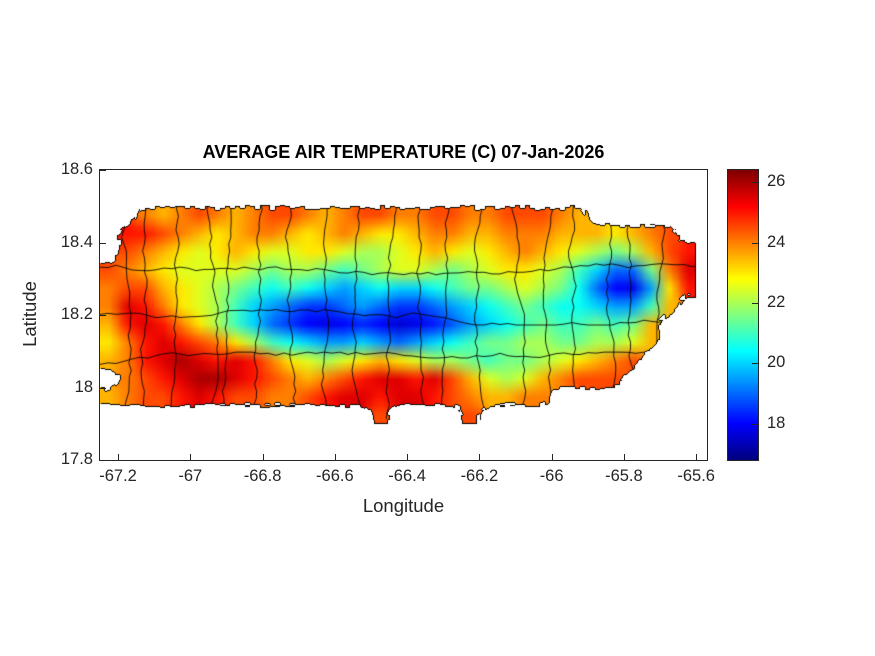 The height and width of the screenshot is (656, 875). I want to click on x-tick-label: -66.6, so click(335, 476).